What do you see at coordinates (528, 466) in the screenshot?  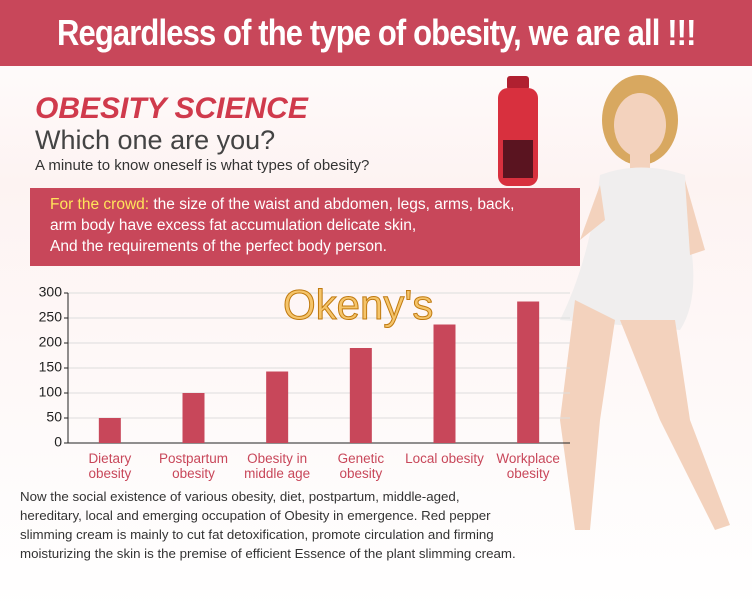 I see `x-tick-label: Workplace obesity` at bounding box center [528, 466].